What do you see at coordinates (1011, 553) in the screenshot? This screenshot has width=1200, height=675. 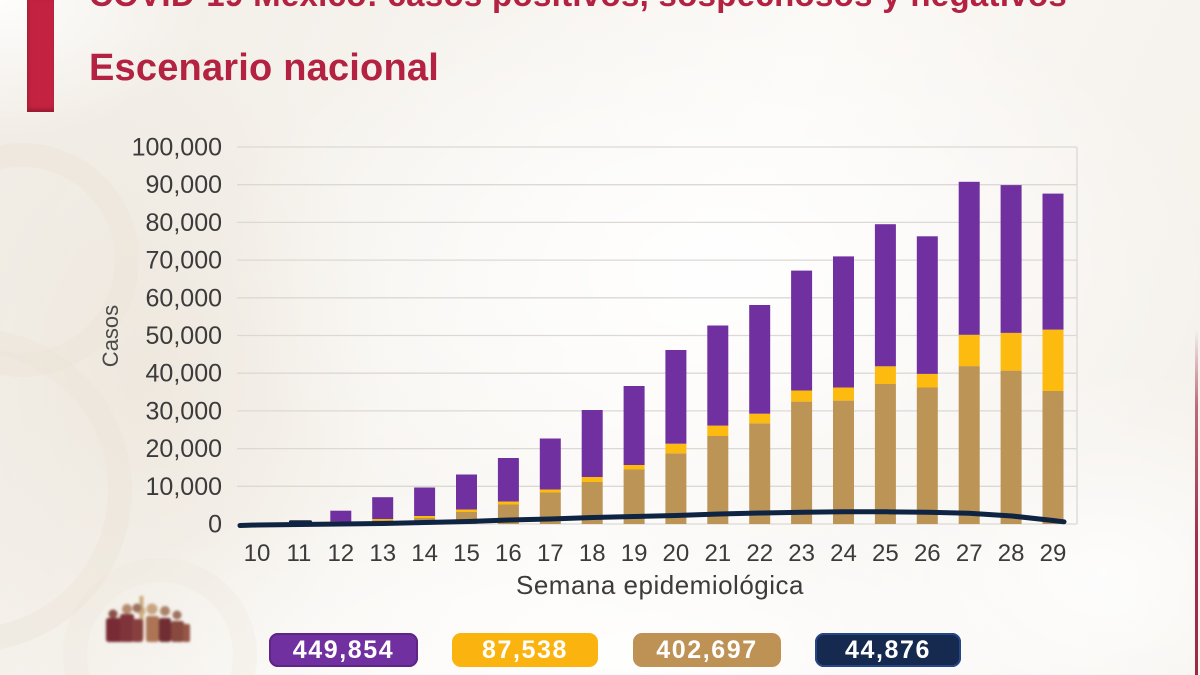 I see `svg-text: 28` at bounding box center [1011, 553].